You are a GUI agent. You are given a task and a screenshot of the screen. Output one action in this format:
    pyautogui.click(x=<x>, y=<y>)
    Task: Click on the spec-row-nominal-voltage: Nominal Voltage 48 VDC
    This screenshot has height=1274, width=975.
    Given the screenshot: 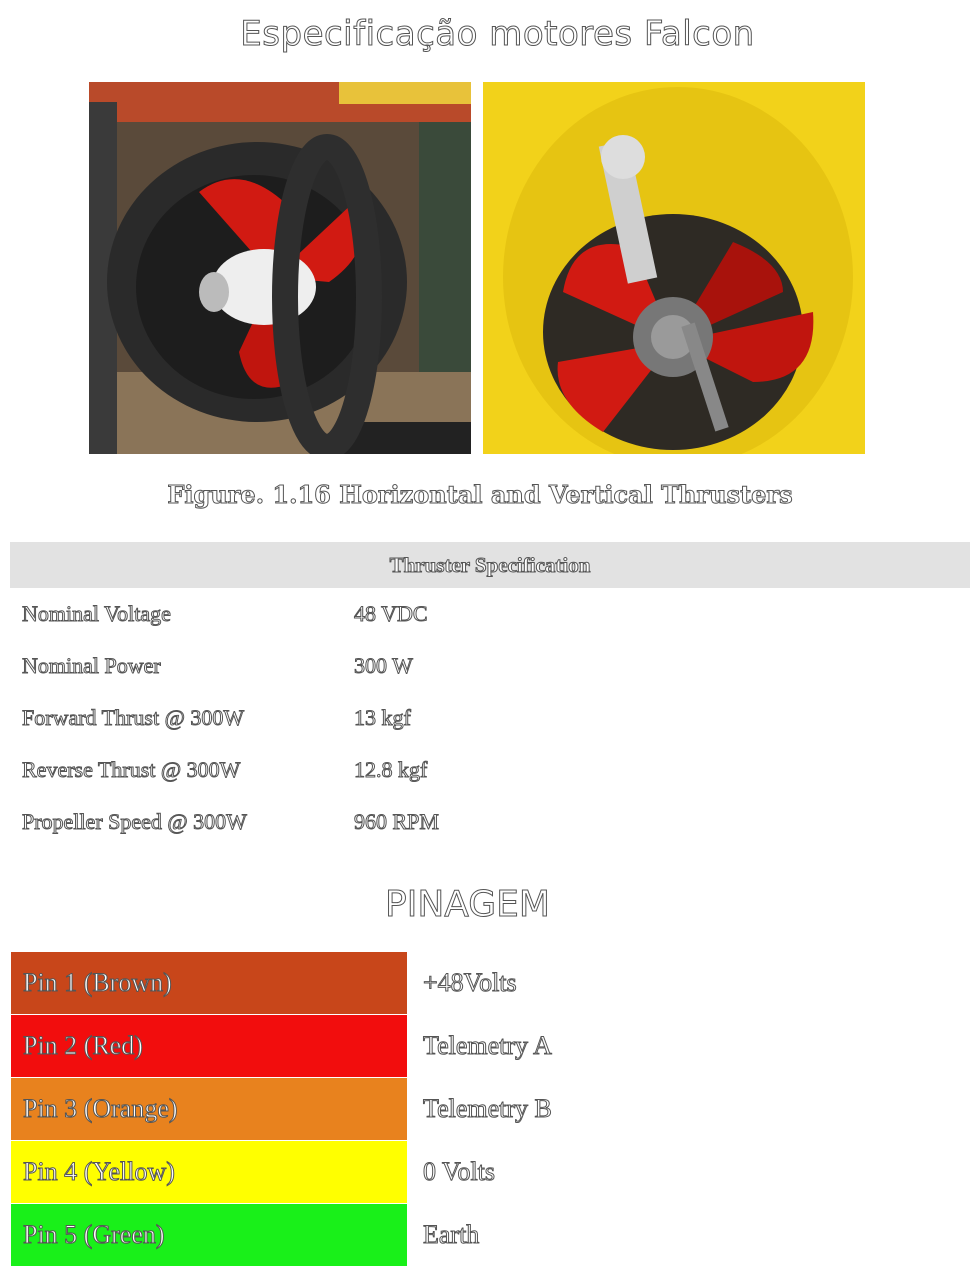 What is the action you would take?
    pyautogui.click(x=490, y=614)
    